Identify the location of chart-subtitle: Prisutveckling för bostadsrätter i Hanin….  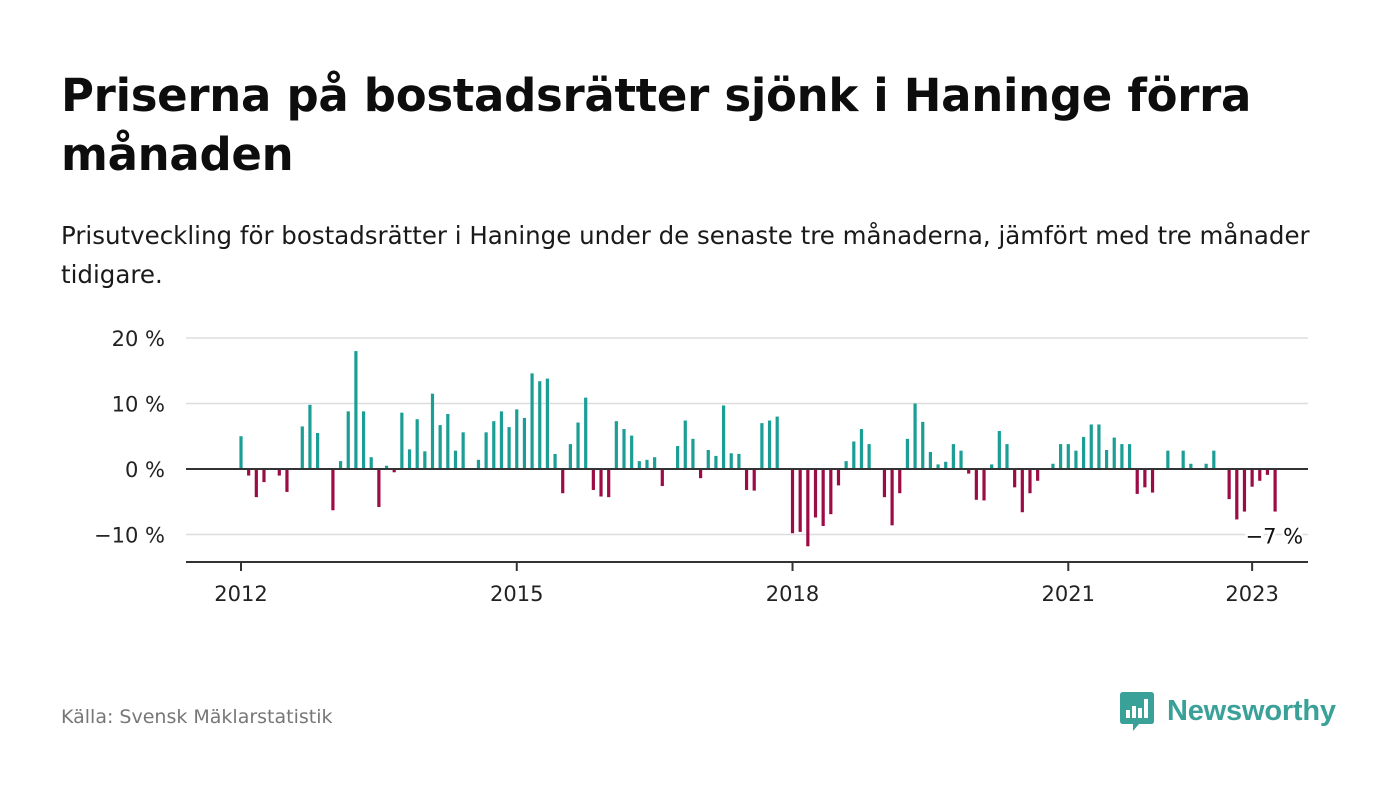
(685, 255).